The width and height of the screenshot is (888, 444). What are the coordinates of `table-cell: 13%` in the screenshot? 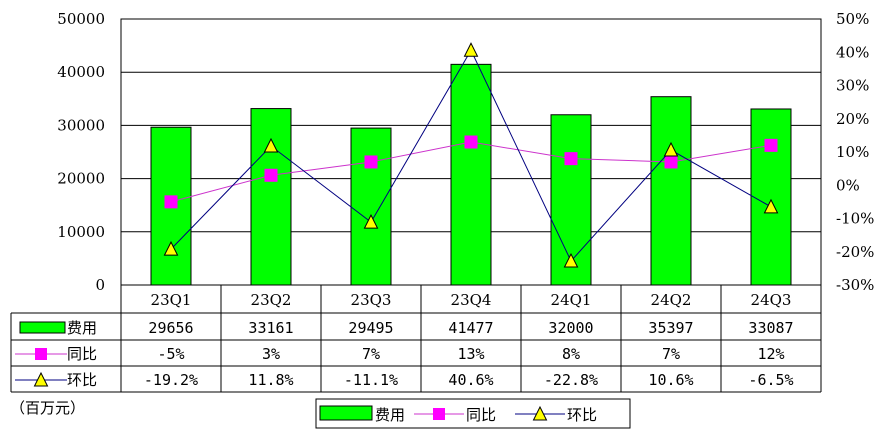 It's located at (470, 354).